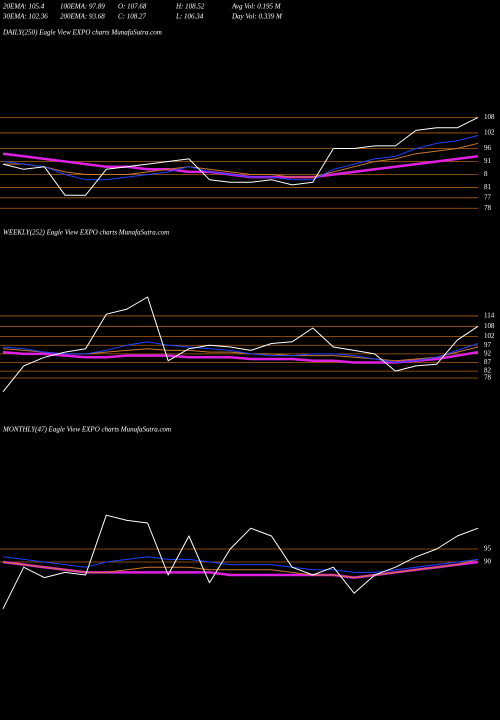  Describe the element at coordinates (189, 17) in the screenshot. I see `header-stat: L: 106.34` at that location.